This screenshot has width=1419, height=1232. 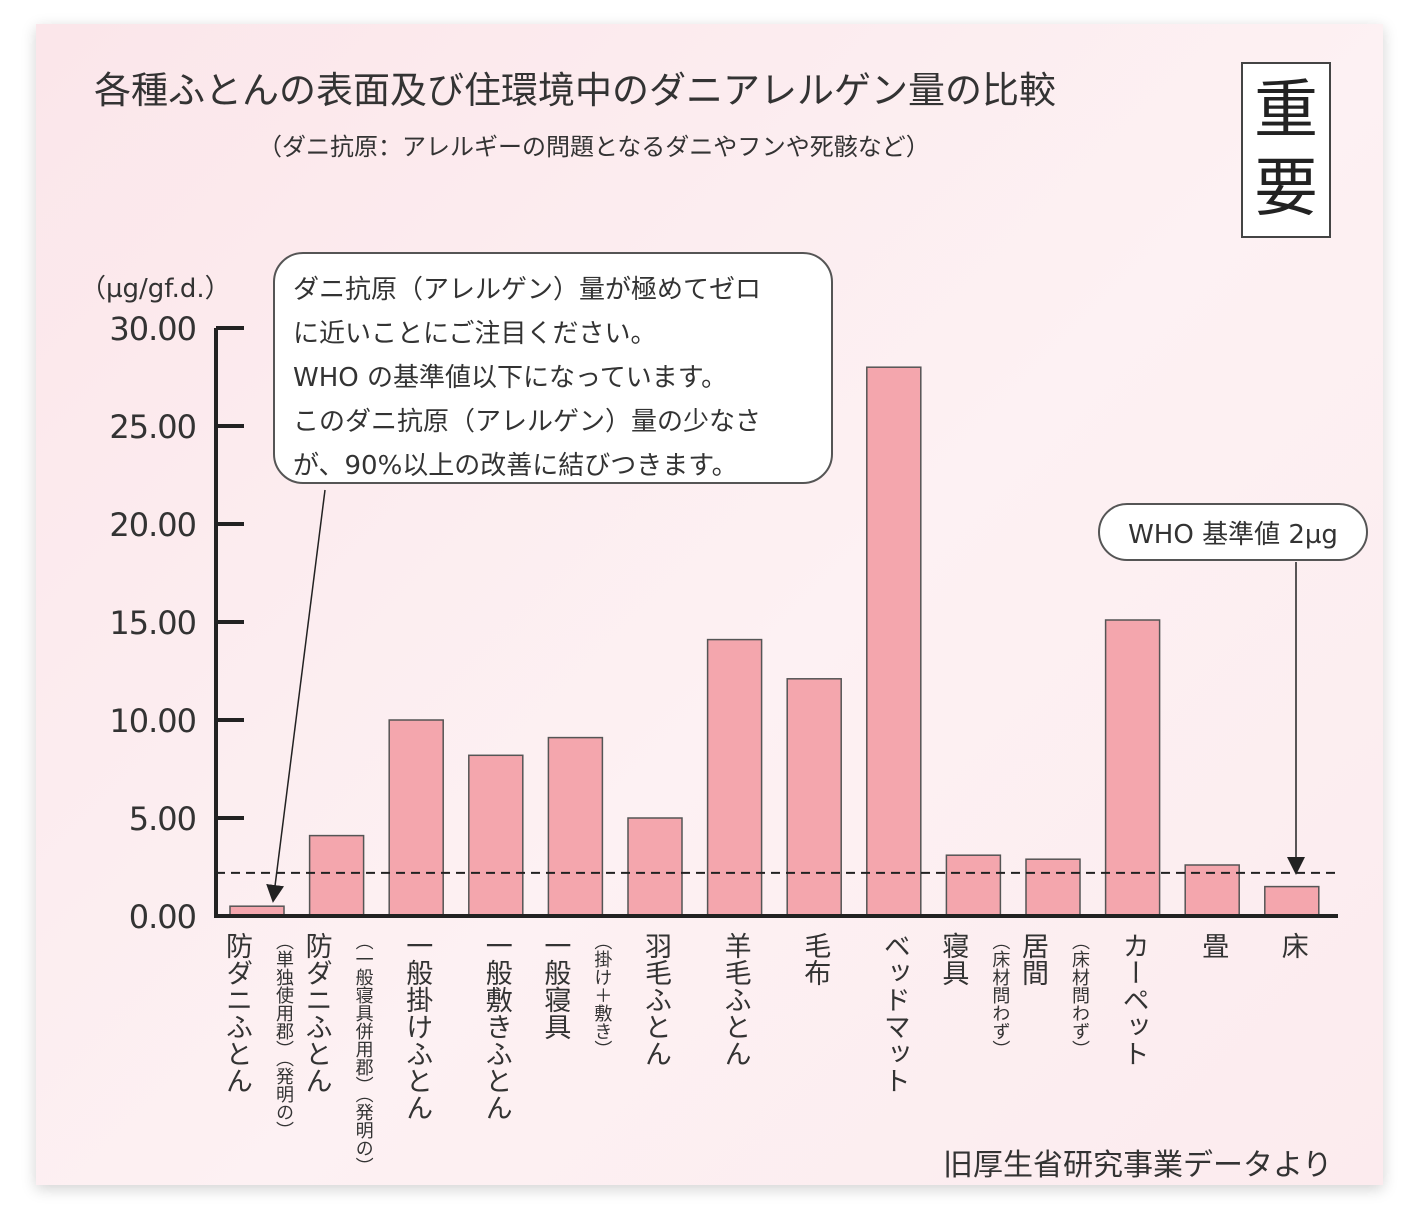 What do you see at coordinates (496, 1026) in the screenshot?
I see `x-category-label: 一般敷きふとん` at bounding box center [496, 1026].